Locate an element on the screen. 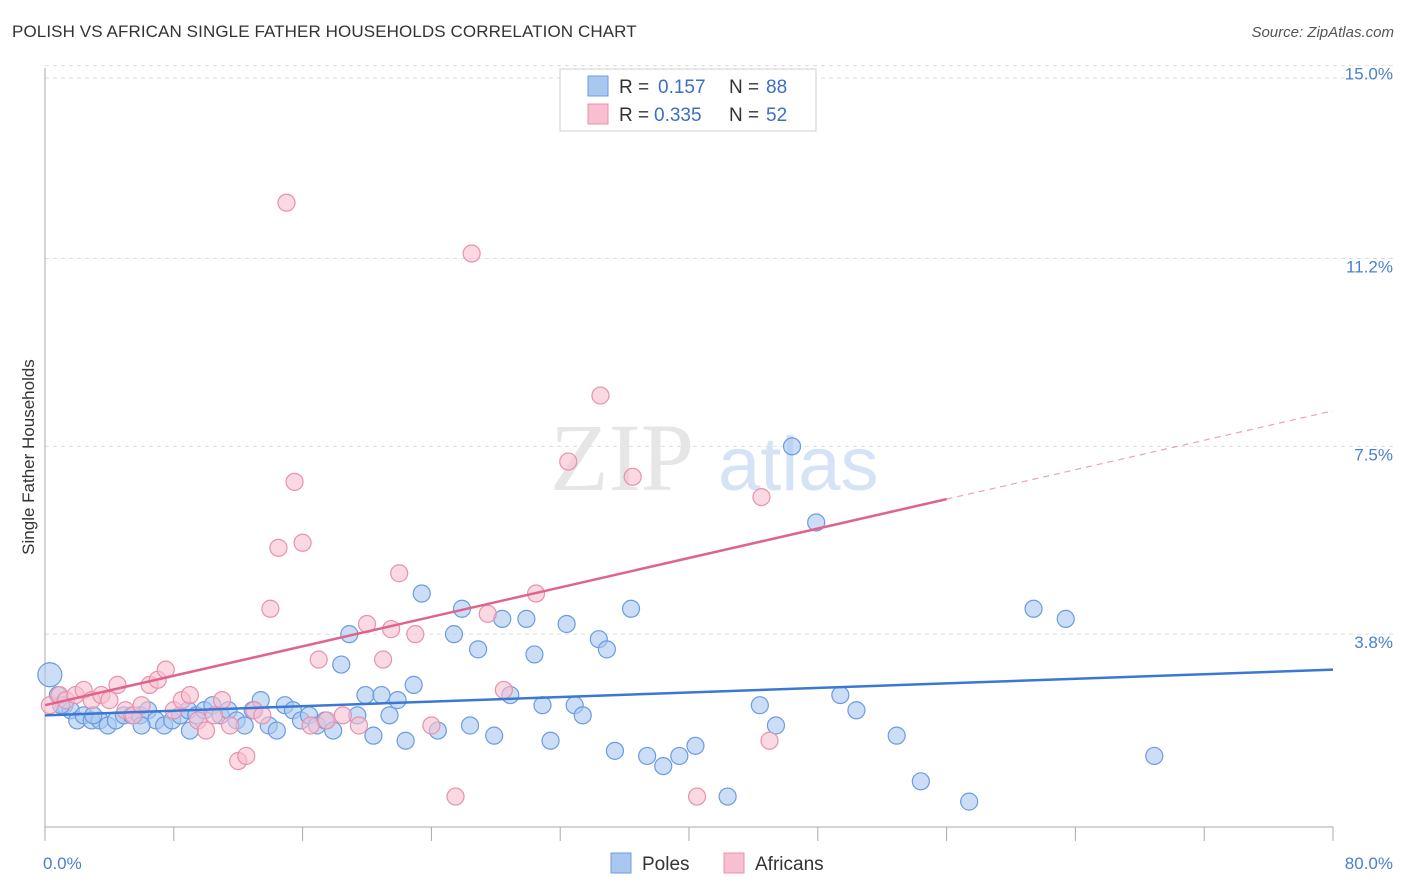 The height and width of the screenshot is (892, 1406). y-axis-tick-labels: 3.8% 7.5% 11.2% 15.0% is located at coordinates (1369, 358).